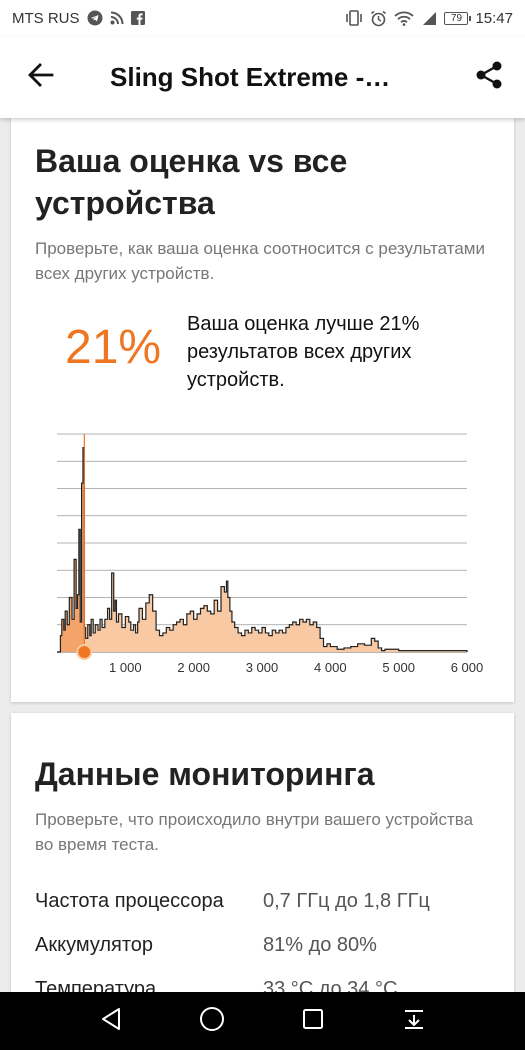 The image size is (525, 1050). What do you see at coordinates (137, 18) in the screenshot?
I see `facebook-icon` at bounding box center [137, 18].